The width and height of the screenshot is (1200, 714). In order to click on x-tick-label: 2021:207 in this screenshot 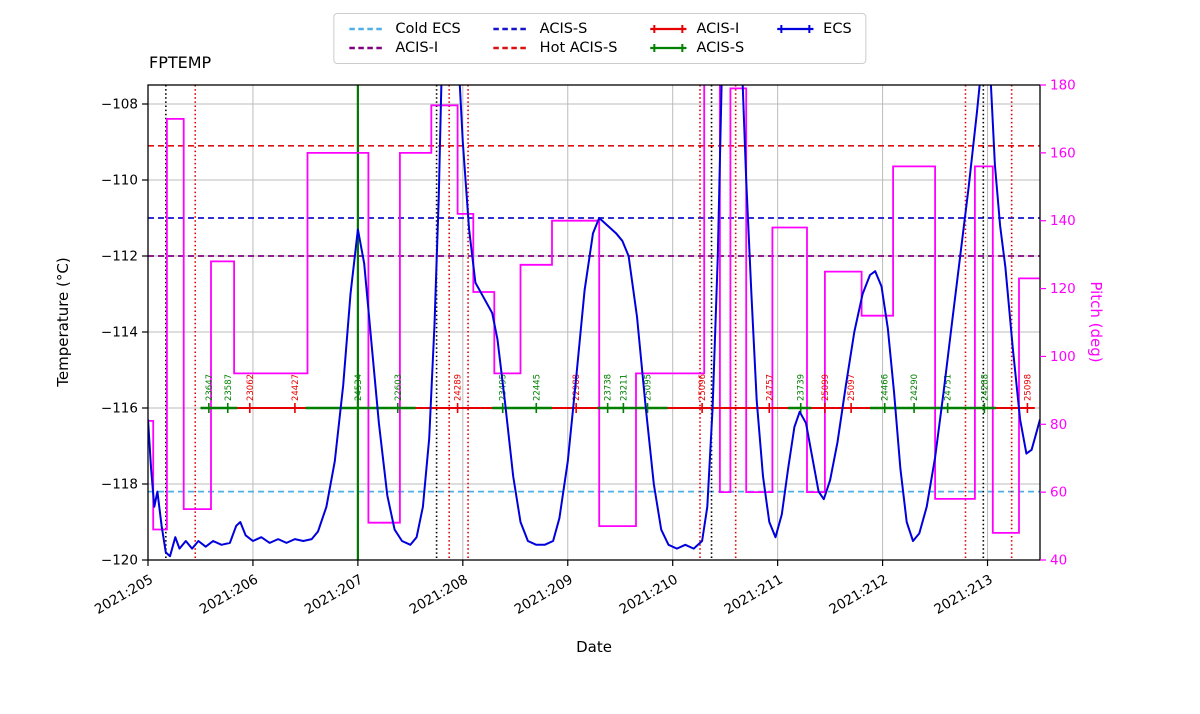, I will do `click(334, 595)`.